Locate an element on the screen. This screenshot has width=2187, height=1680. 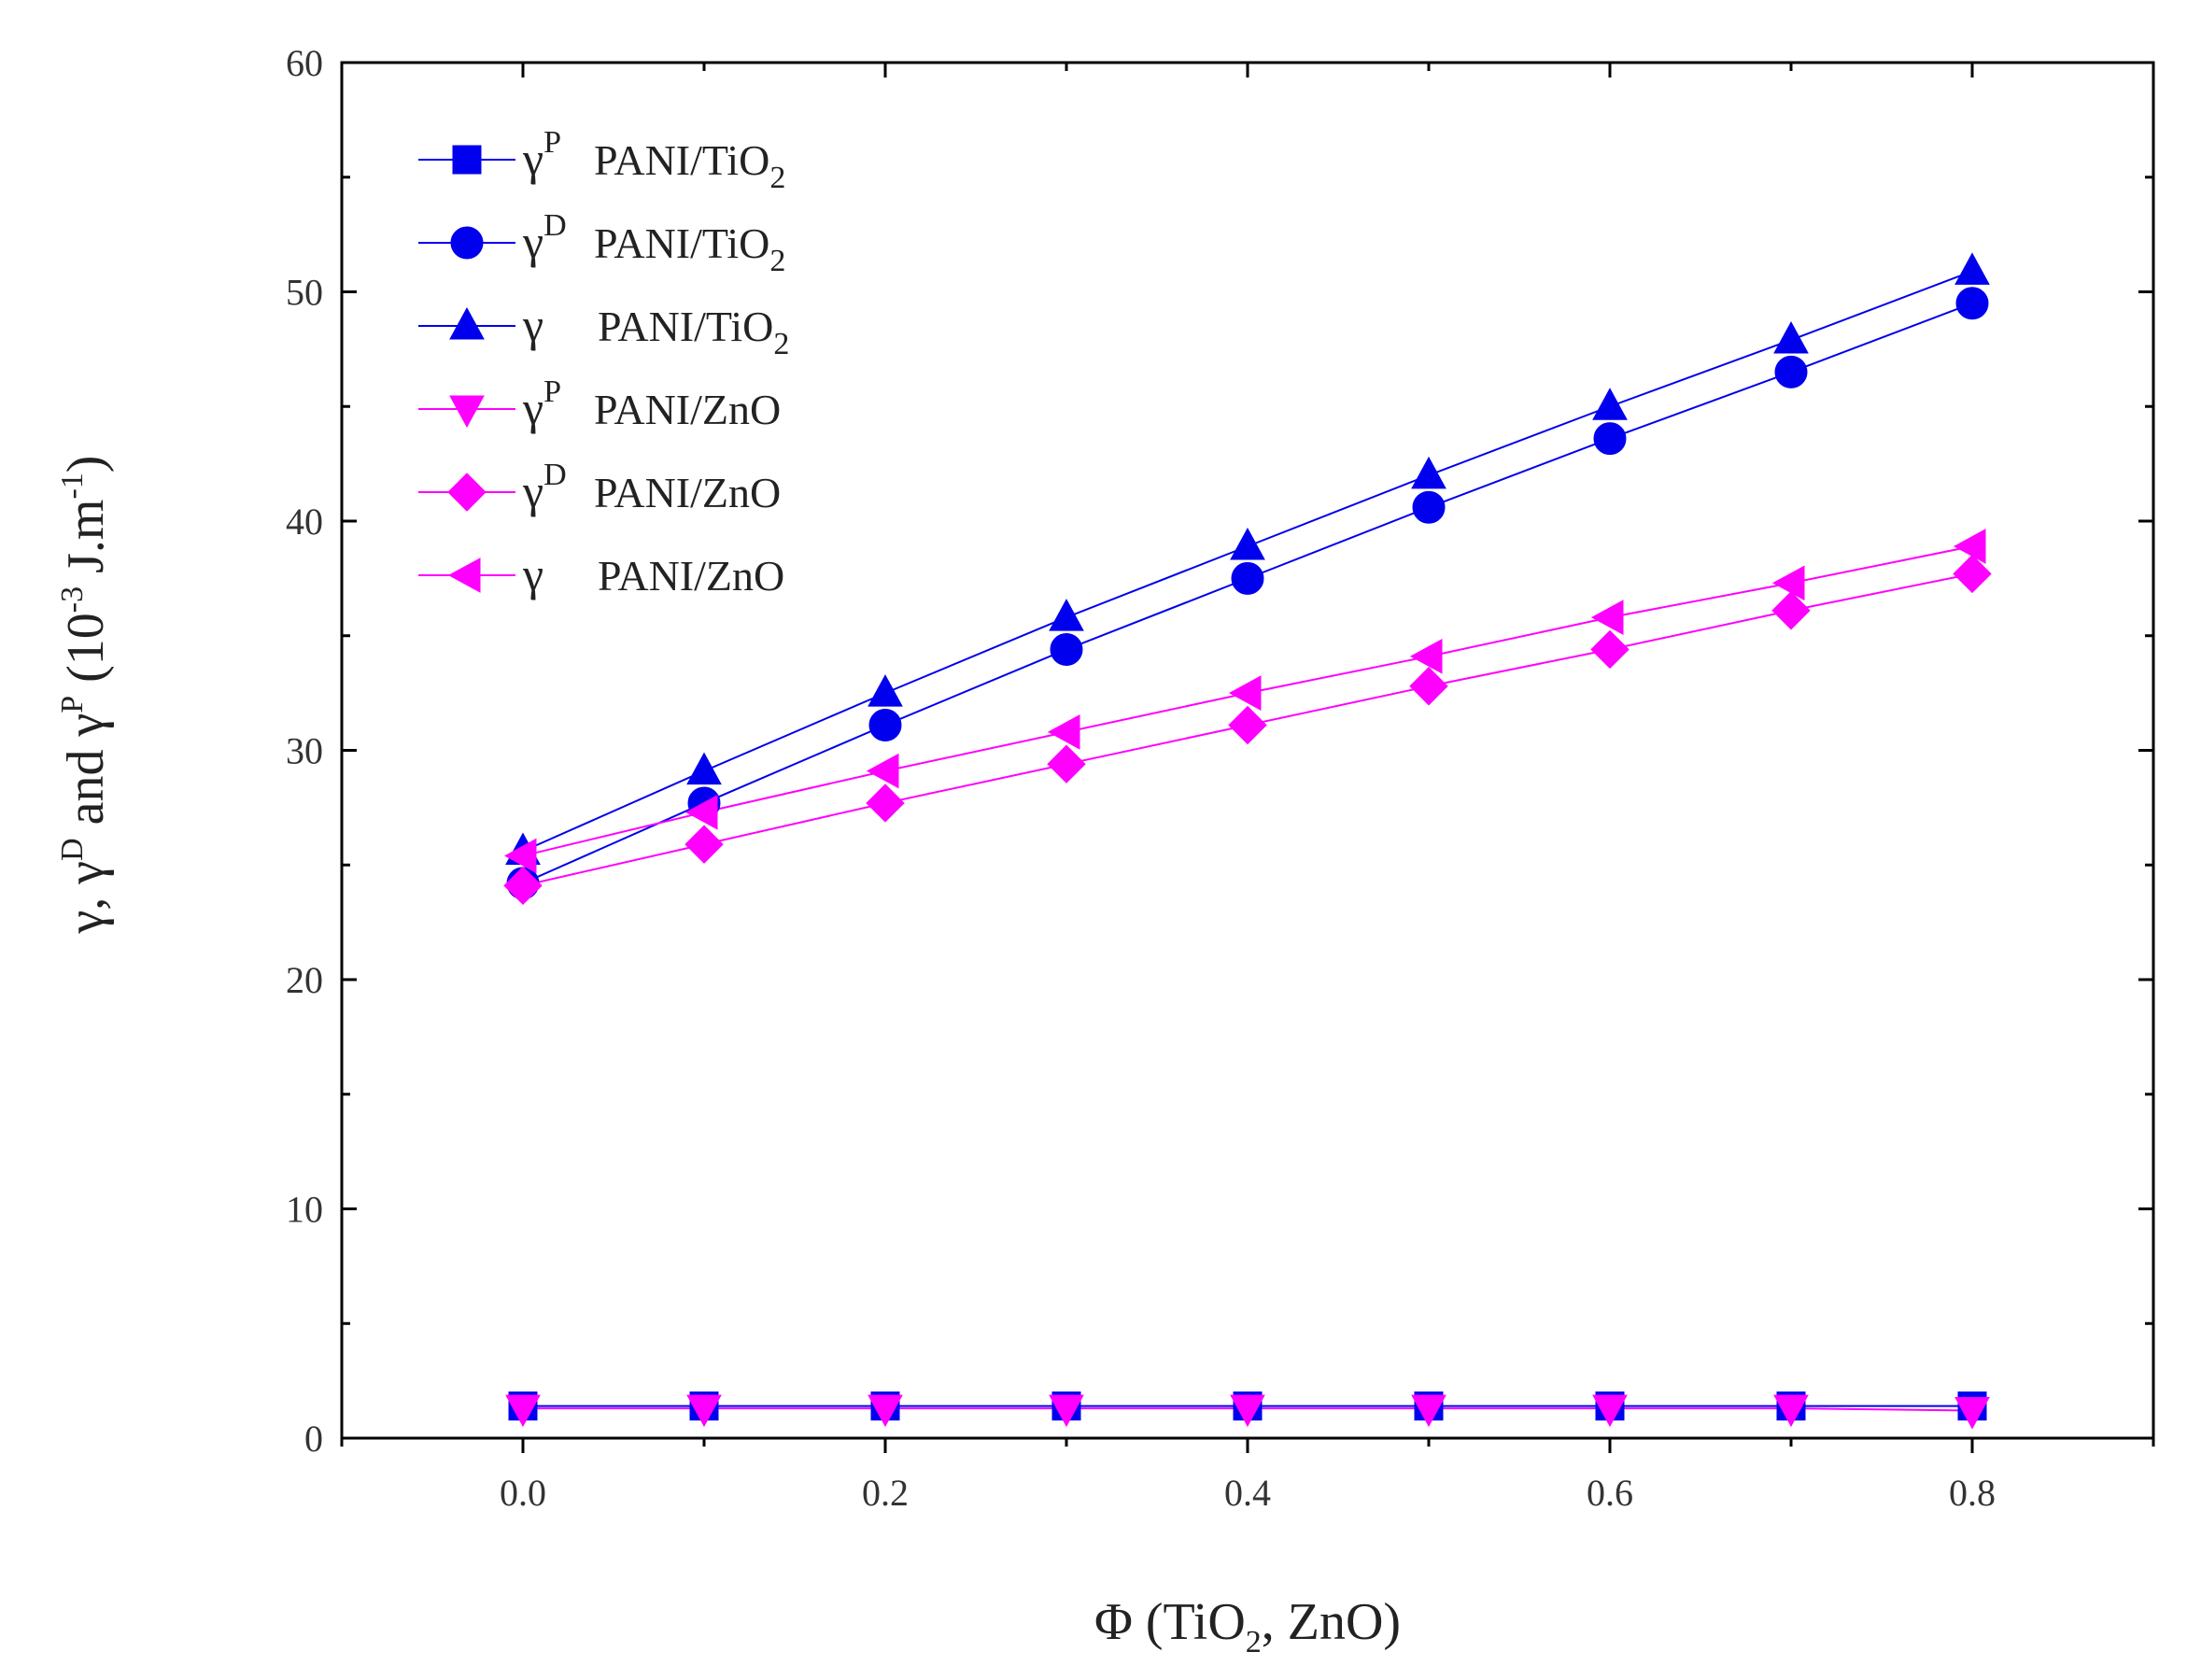
y-tick-label: 0 is located at coordinates (313, 1439).